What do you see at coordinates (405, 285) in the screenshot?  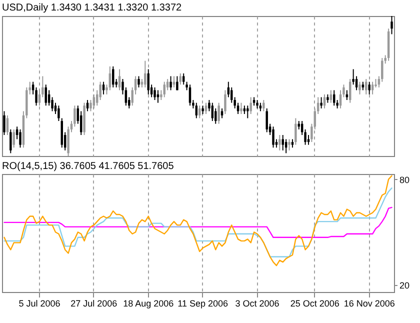 I see `y-tick-label: 20` at bounding box center [405, 285].